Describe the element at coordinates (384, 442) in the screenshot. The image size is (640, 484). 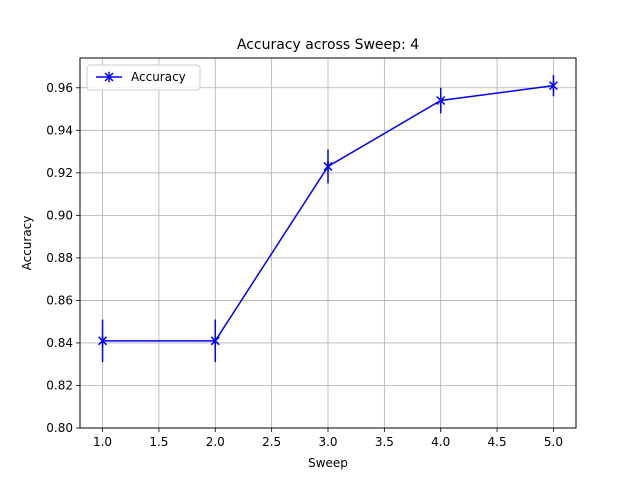
I see `x-tick-label: 3.5` at that location.